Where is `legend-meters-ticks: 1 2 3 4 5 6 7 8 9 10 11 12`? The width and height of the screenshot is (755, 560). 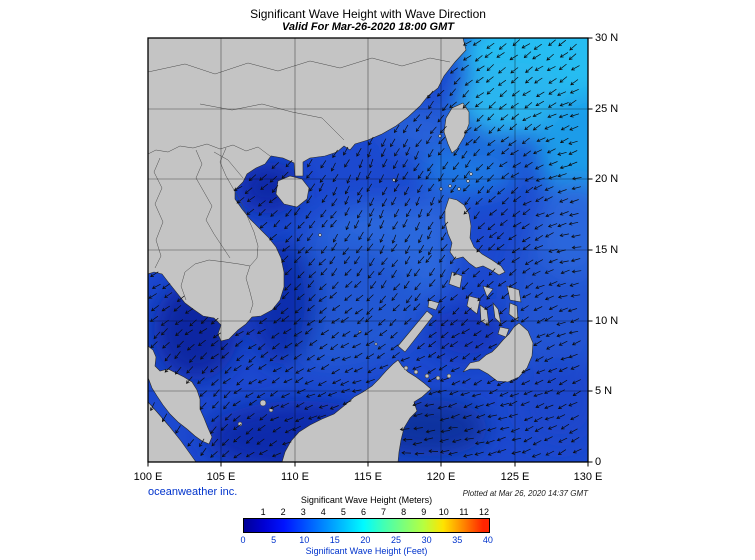 legend-meters-ticks: 1 2 3 4 5 6 7 8 9 10 11 12 is located at coordinates (366, 512).